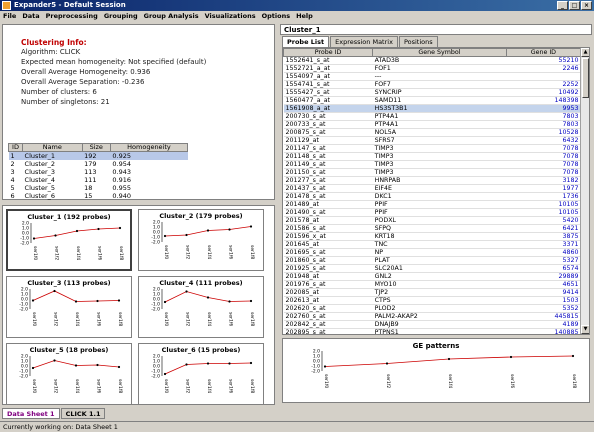 Image resolution: width=594 pixels, height=432 pixels. I want to click on probe-id-cell: 201578_at, so click(328, 220).